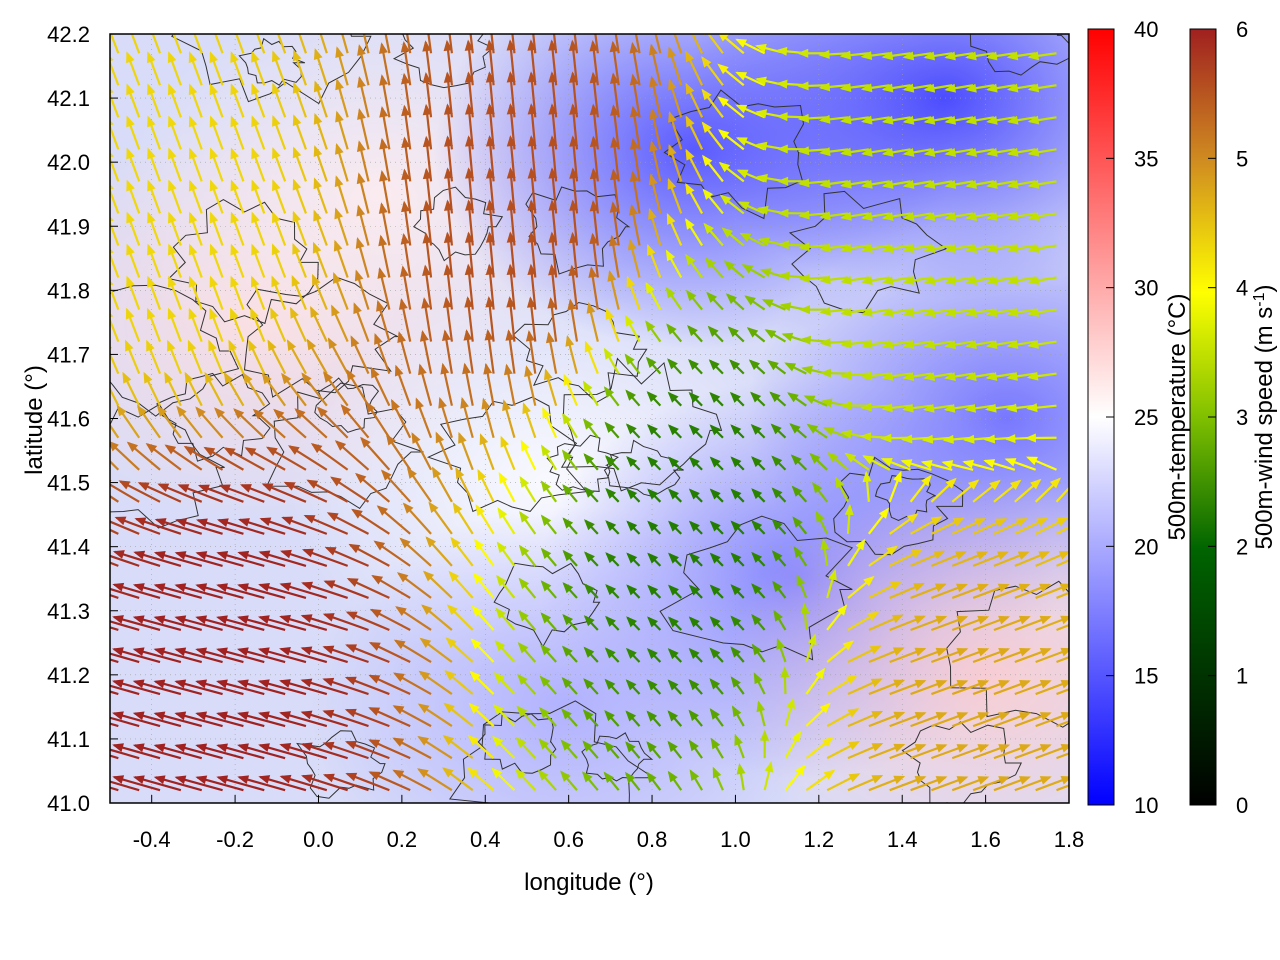 The width and height of the screenshot is (1280, 960). Describe the element at coordinates (1228, 417) in the screenshot. I see `wind-colorbar-ticks: 0 1 2 3 4 5 6` at that location.